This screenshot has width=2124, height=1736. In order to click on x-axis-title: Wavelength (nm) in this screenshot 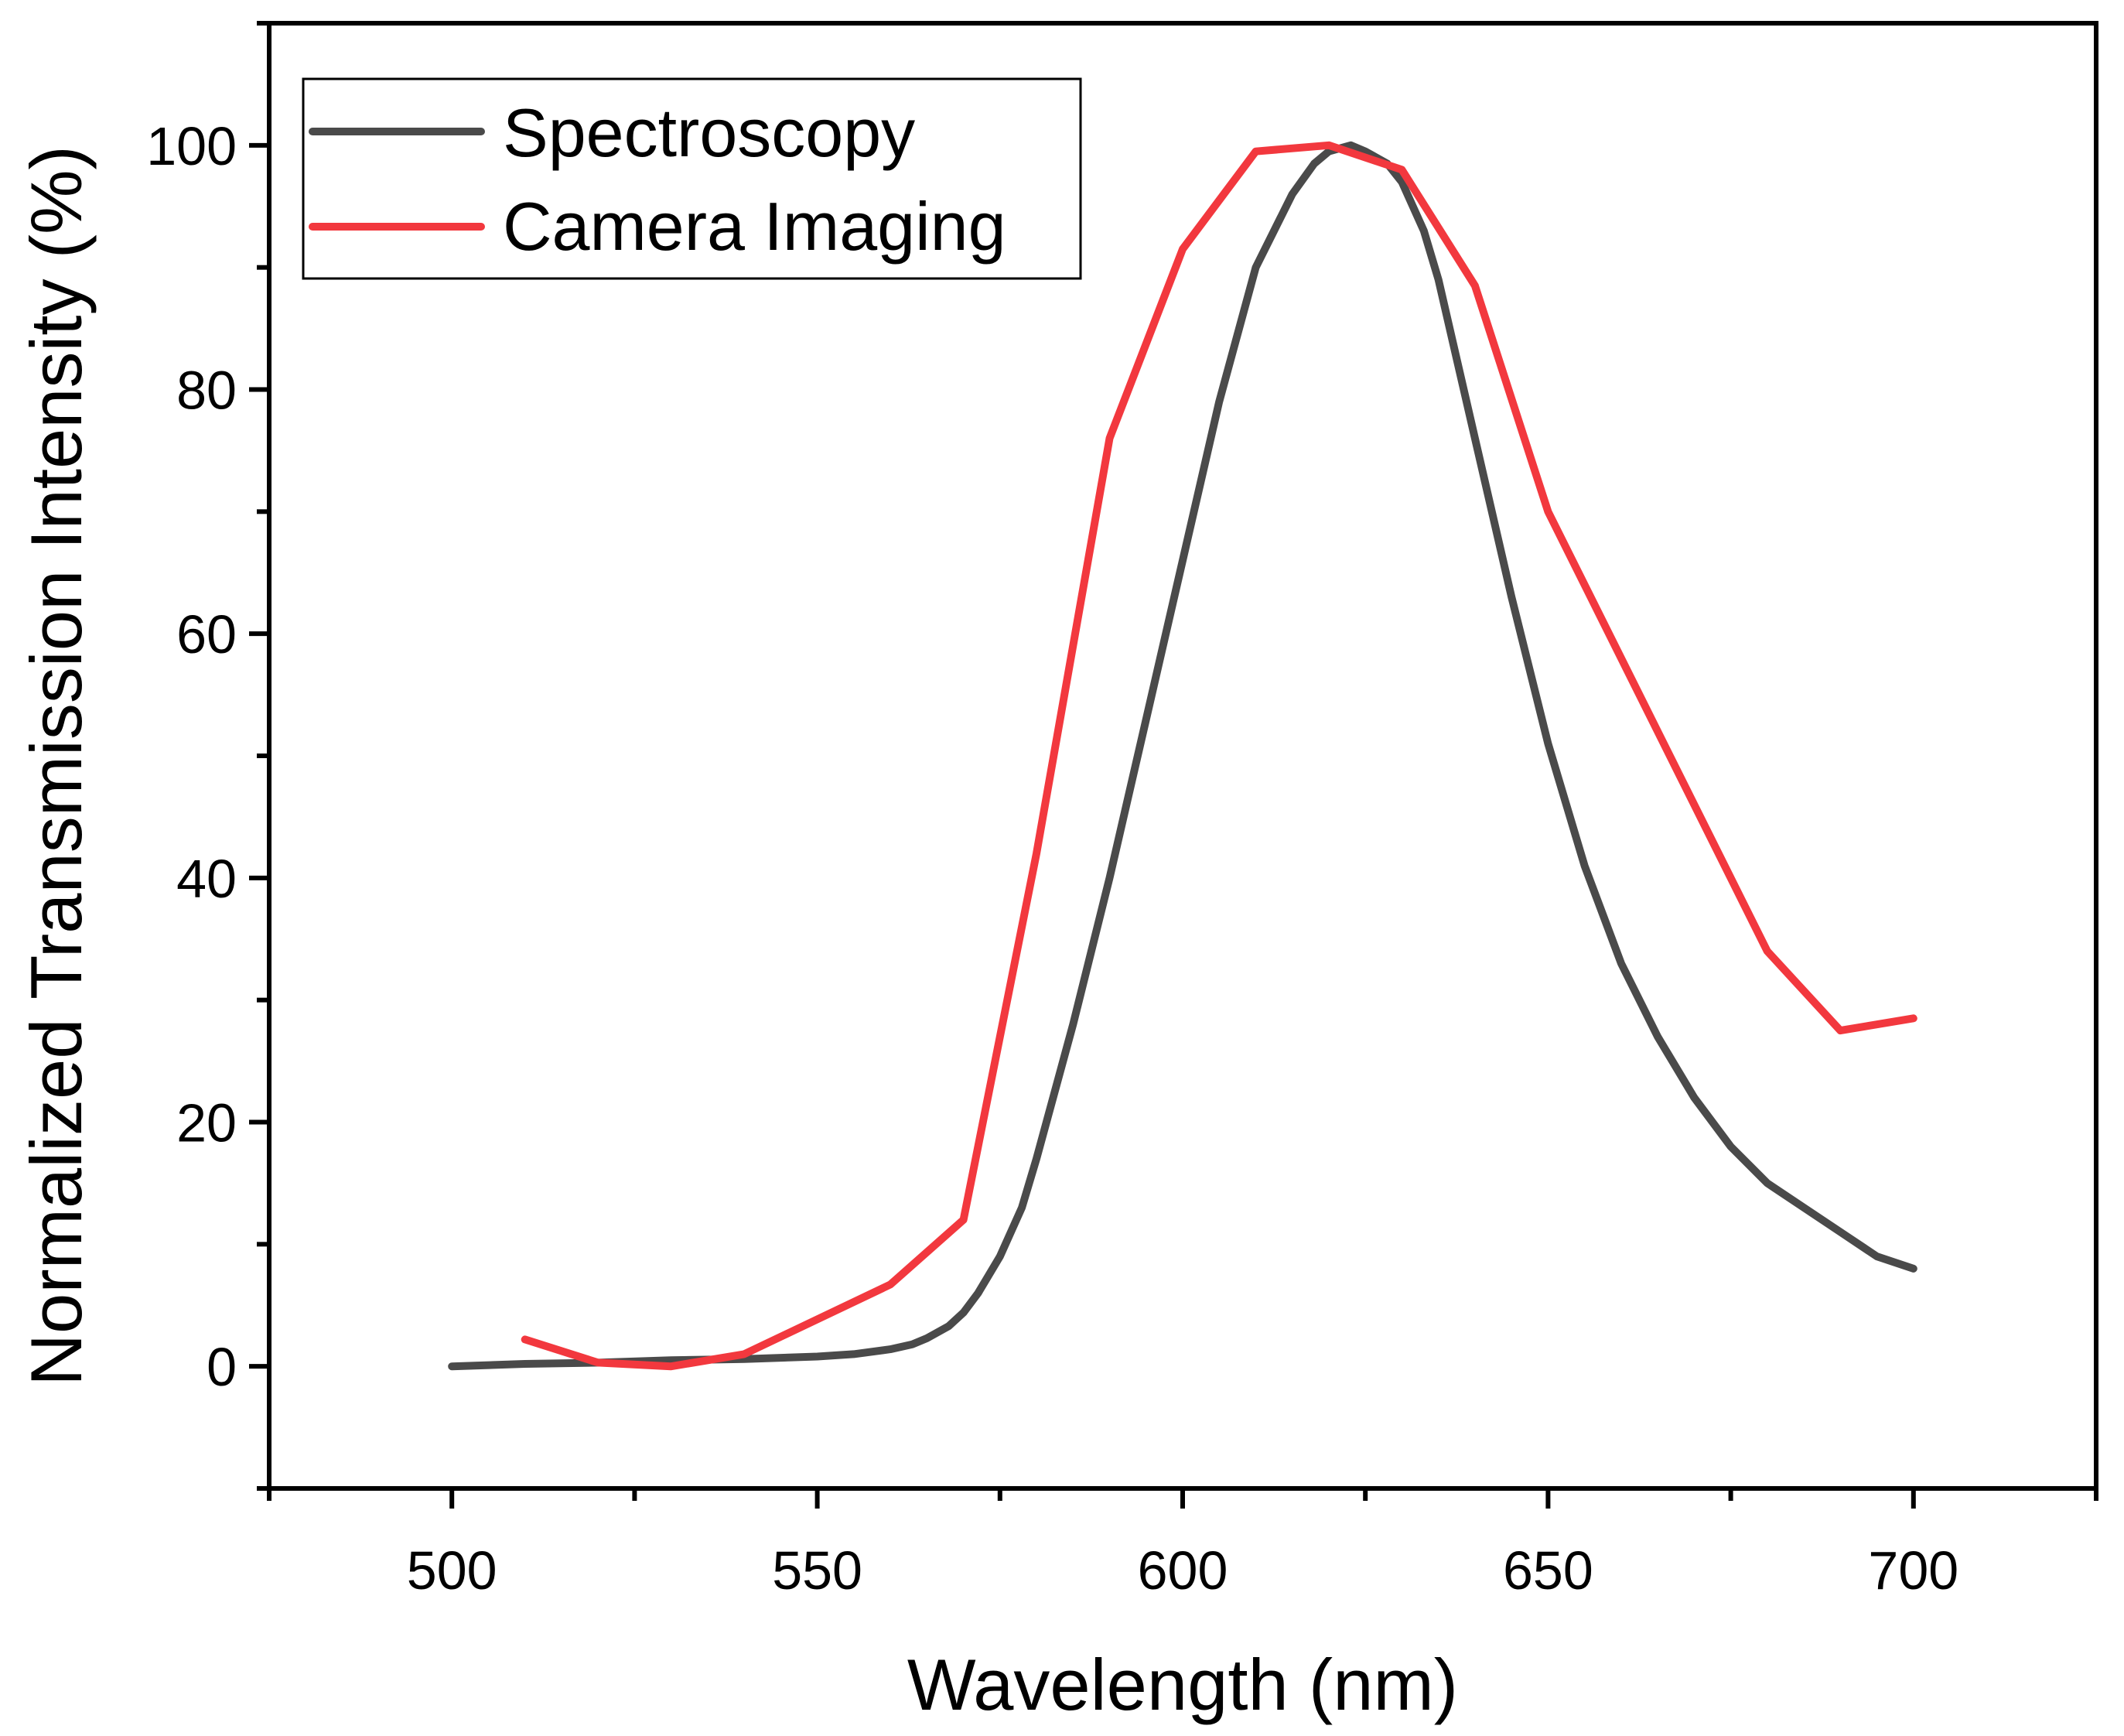, I will do `click(1182, 1684)`.